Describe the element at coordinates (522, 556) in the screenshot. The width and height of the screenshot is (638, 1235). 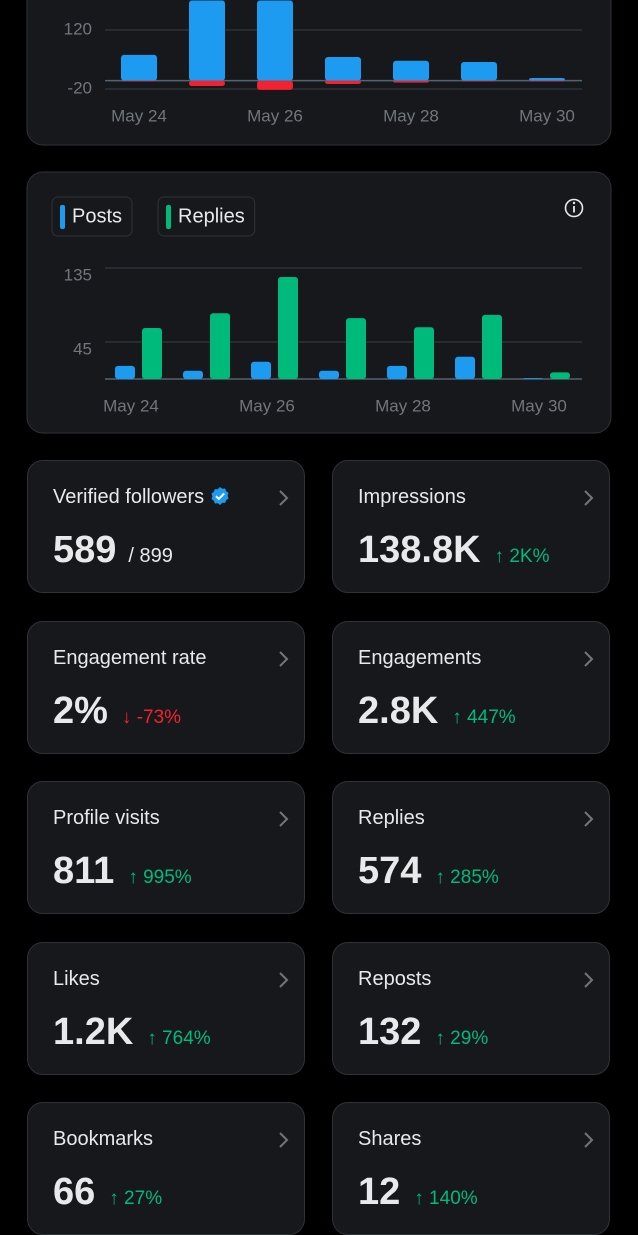
I see `metric-change: ↑ 2K%` at that location.